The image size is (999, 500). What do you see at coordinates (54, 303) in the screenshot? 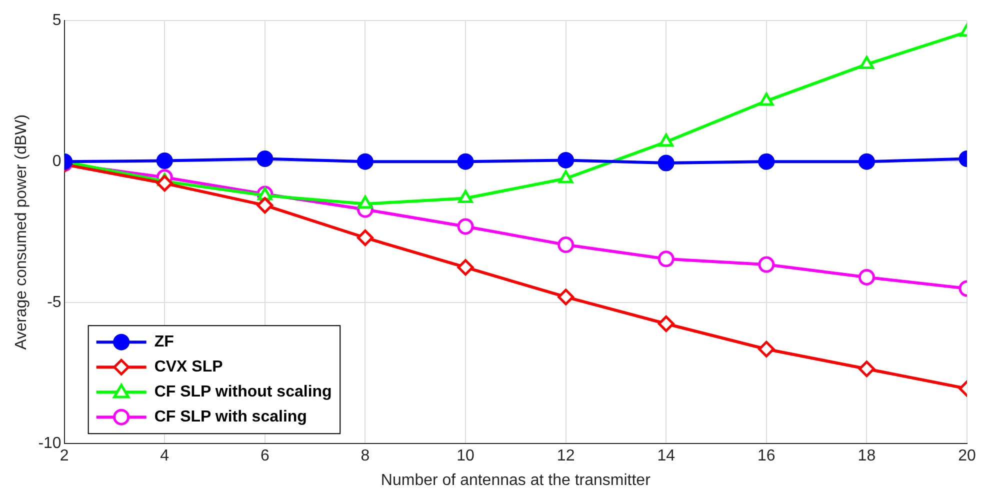
I see `y-tick-label: -5` at bounding box center [54, 303].